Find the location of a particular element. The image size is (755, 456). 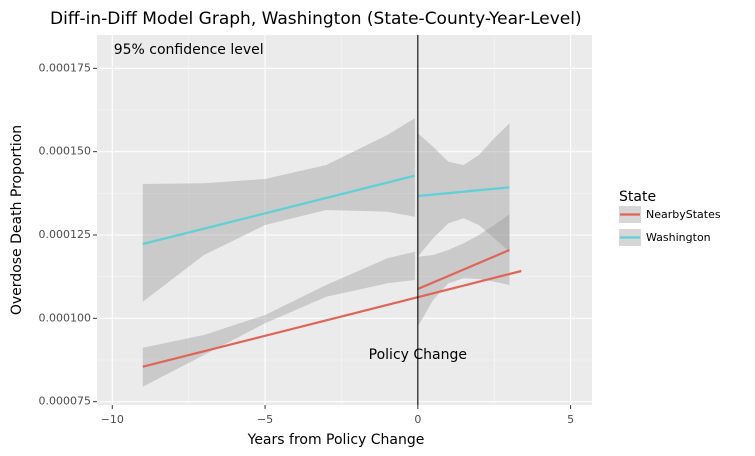

x-axis-title: Years from Policy Change is located at coordinates (336, 440).